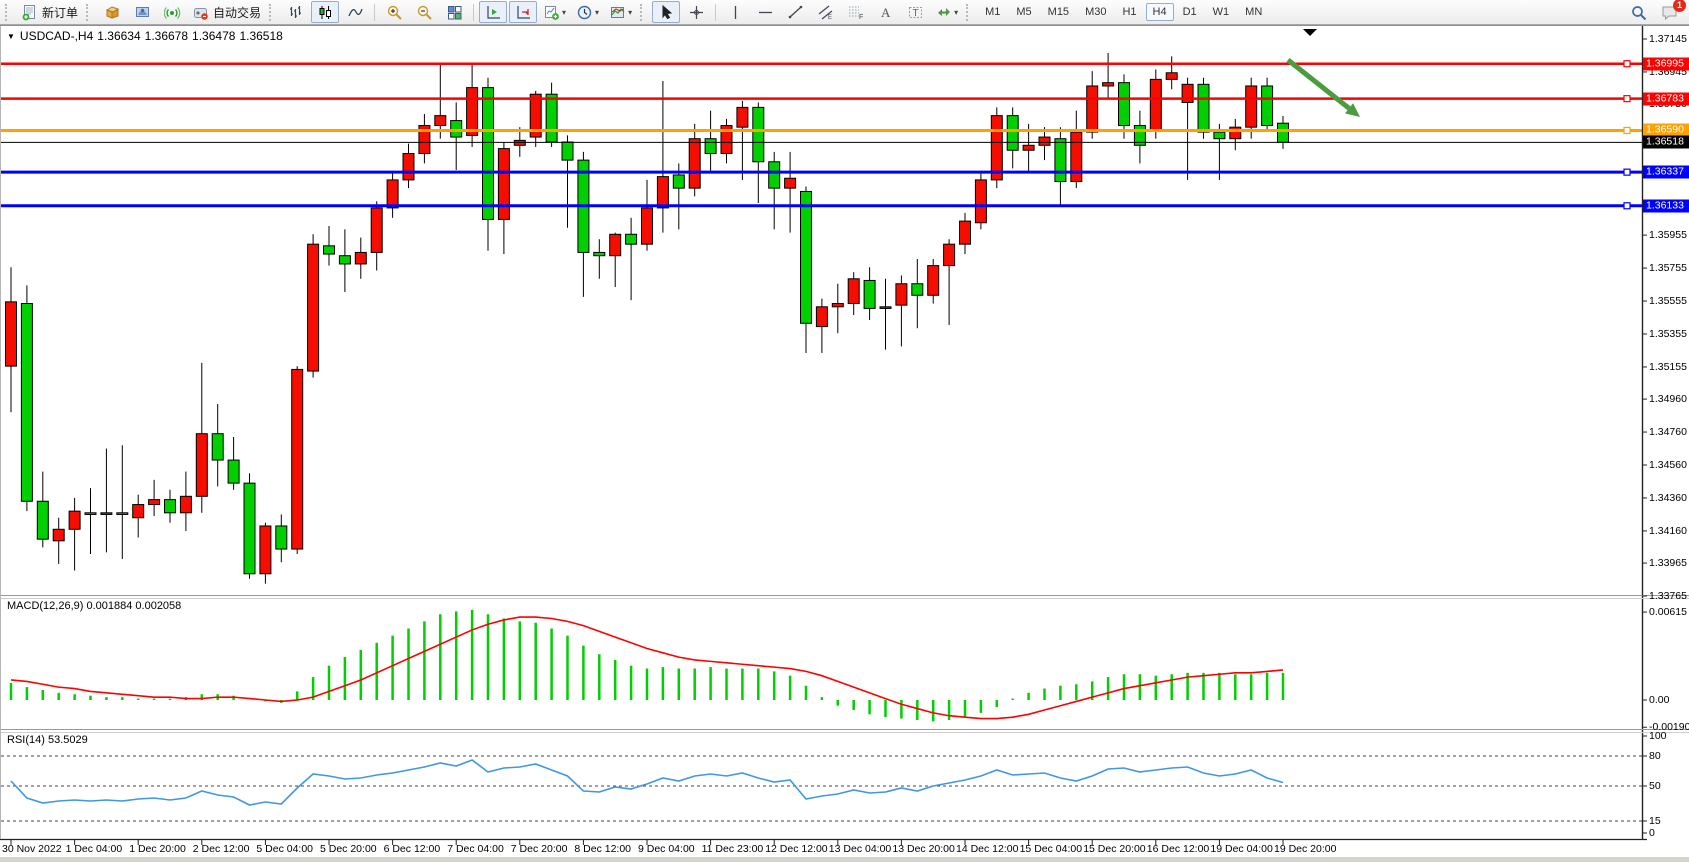 The width and height of the screenshot is (1689, 862). Describe the element at coordinates (355, 12) in the screenshot. I see `chart-line-button` at that location.